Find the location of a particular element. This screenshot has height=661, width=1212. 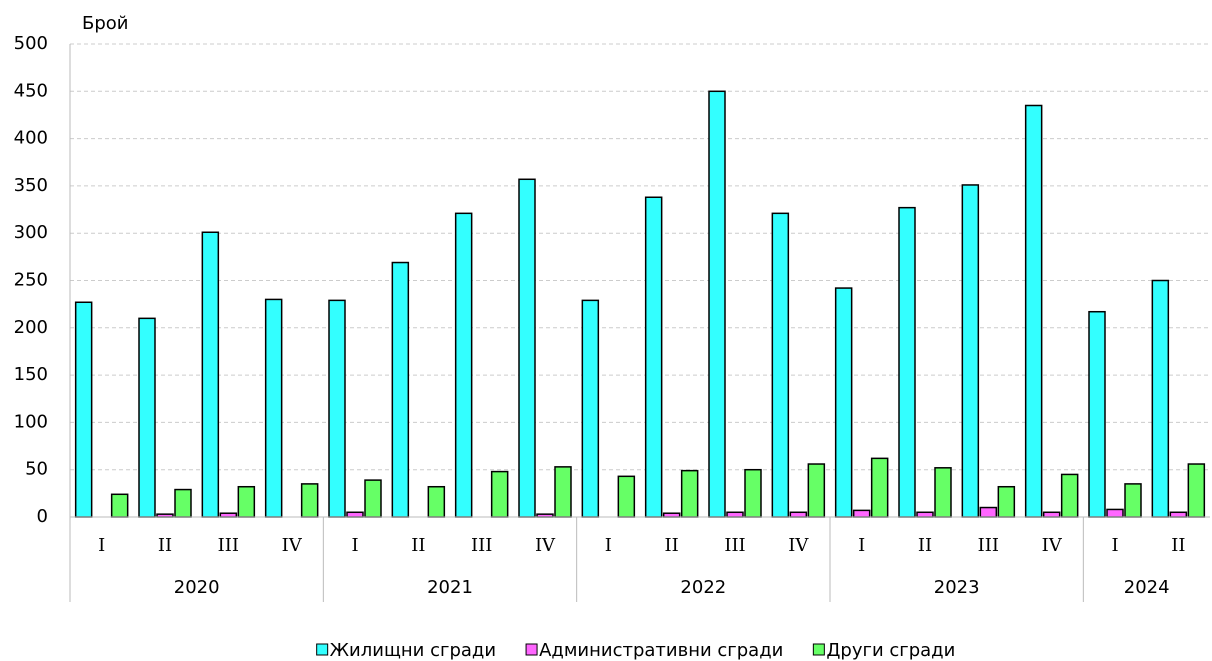

y-tick-label: 450 is located at coordinates (31, 90).